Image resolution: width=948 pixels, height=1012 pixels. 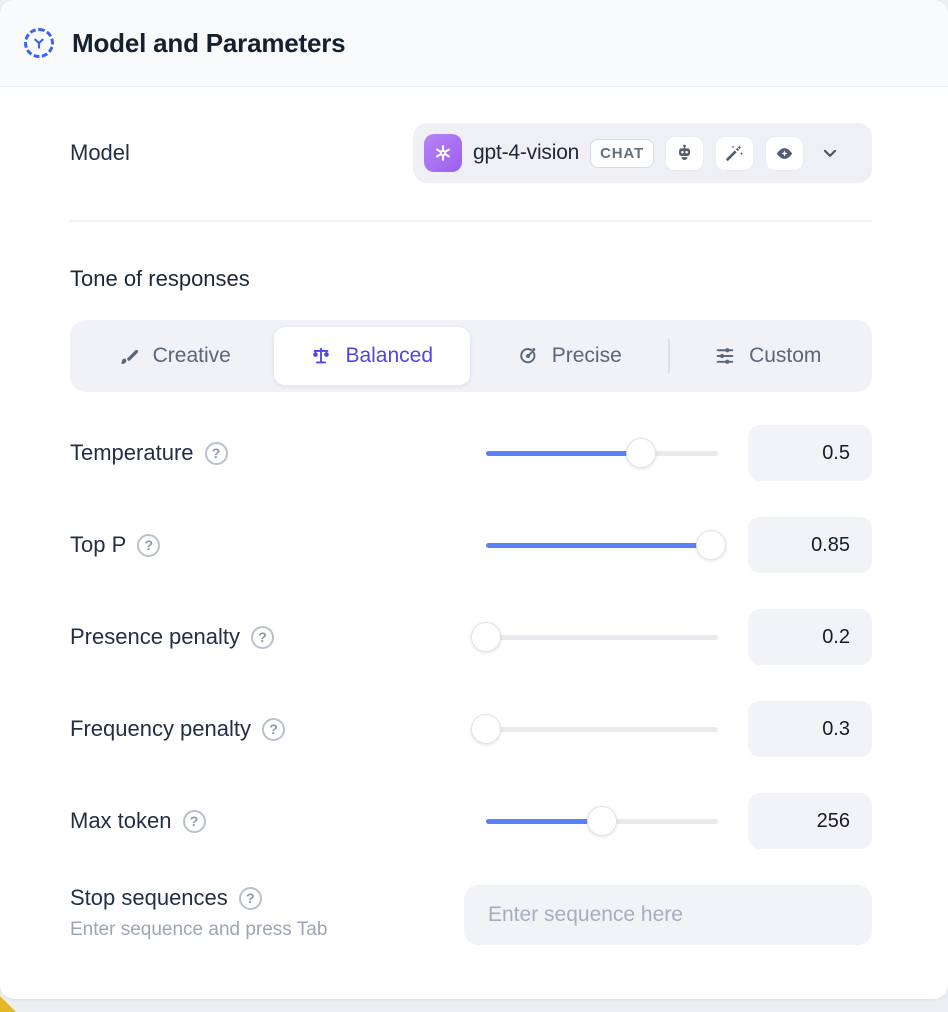 What do you see at coordinates (471, 545) in the screenshot?
I see `parameter-row-top-p: Top P ? 0.85` at bounding box center [471, 545].